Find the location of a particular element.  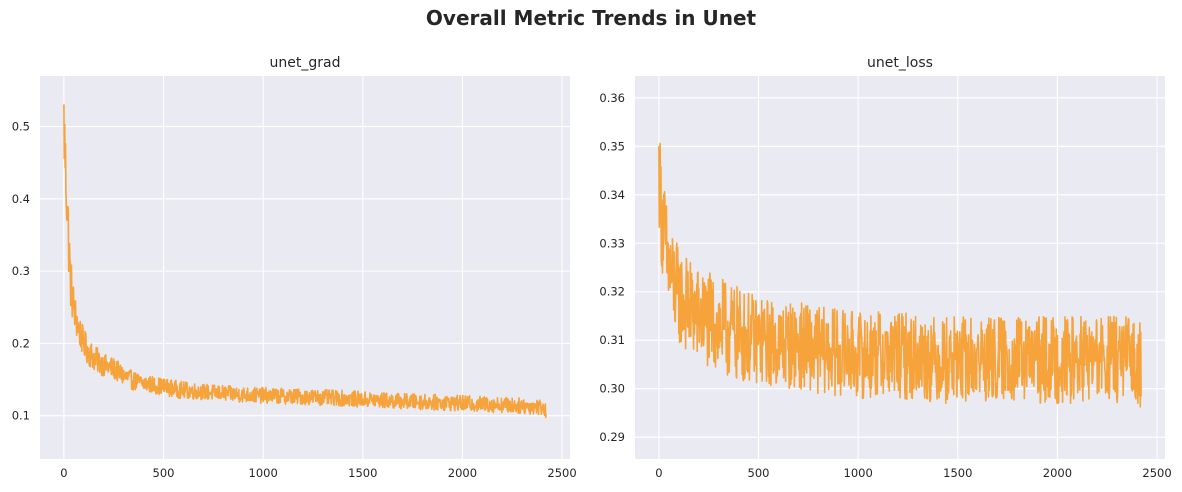

y-tick-label: 0.32 is located at coordinates (612, 292).